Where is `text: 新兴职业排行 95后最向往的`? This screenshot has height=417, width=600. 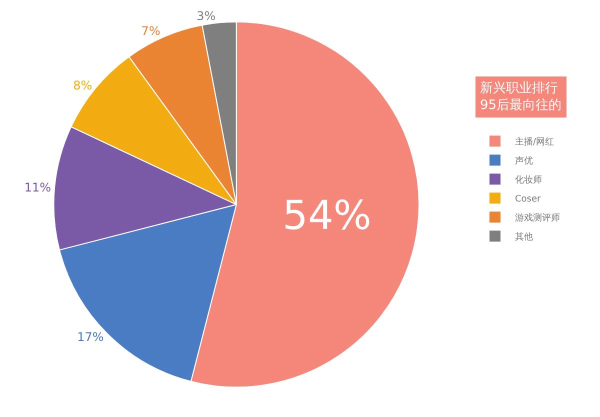
text: 新兴职业排行 95后最向往的 is located at coordinates (521, 97).